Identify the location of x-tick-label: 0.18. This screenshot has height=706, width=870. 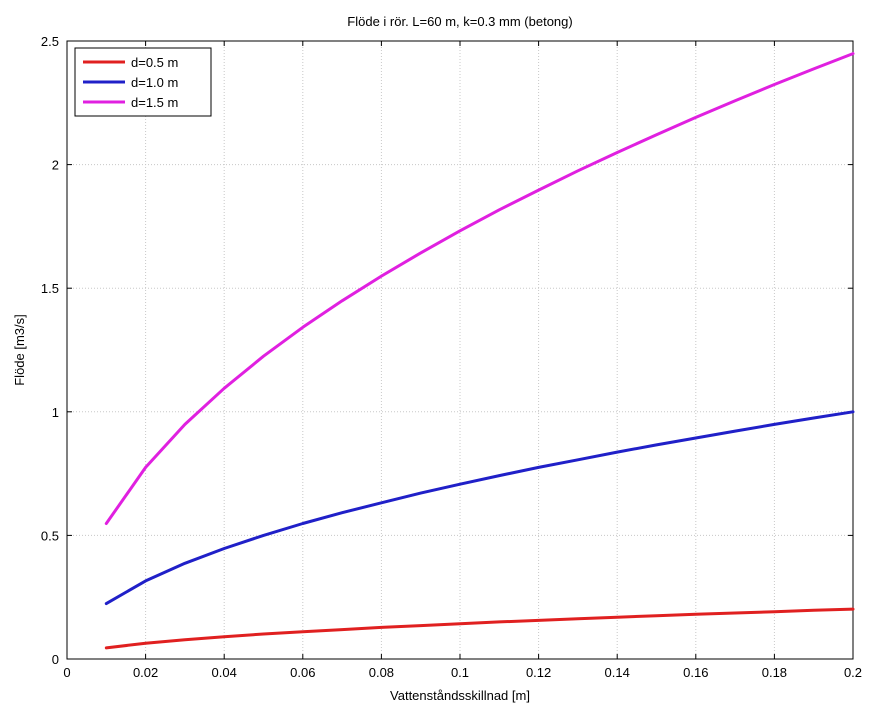
(774, 672).